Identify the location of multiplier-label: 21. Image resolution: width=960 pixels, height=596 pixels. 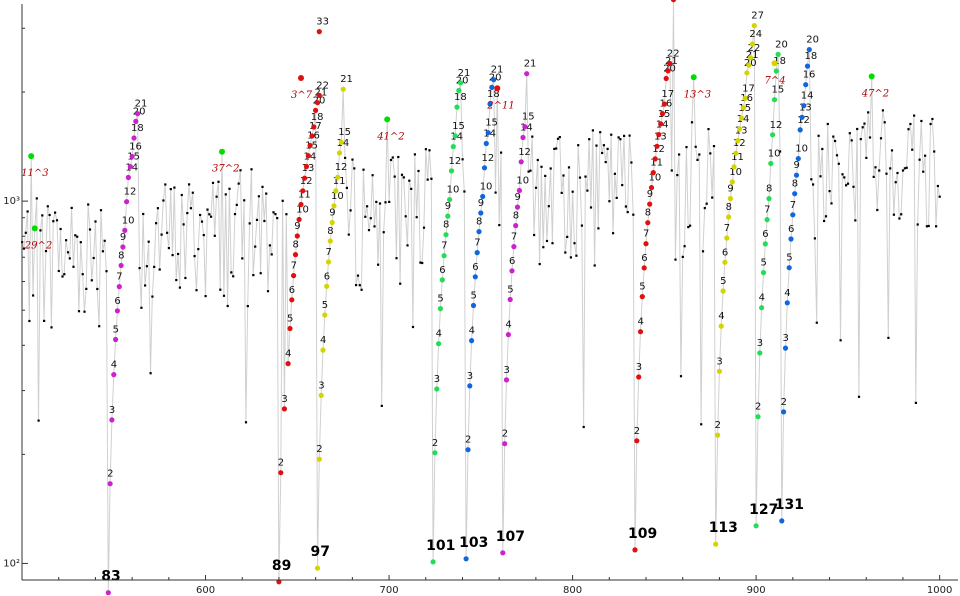
(346, 79).